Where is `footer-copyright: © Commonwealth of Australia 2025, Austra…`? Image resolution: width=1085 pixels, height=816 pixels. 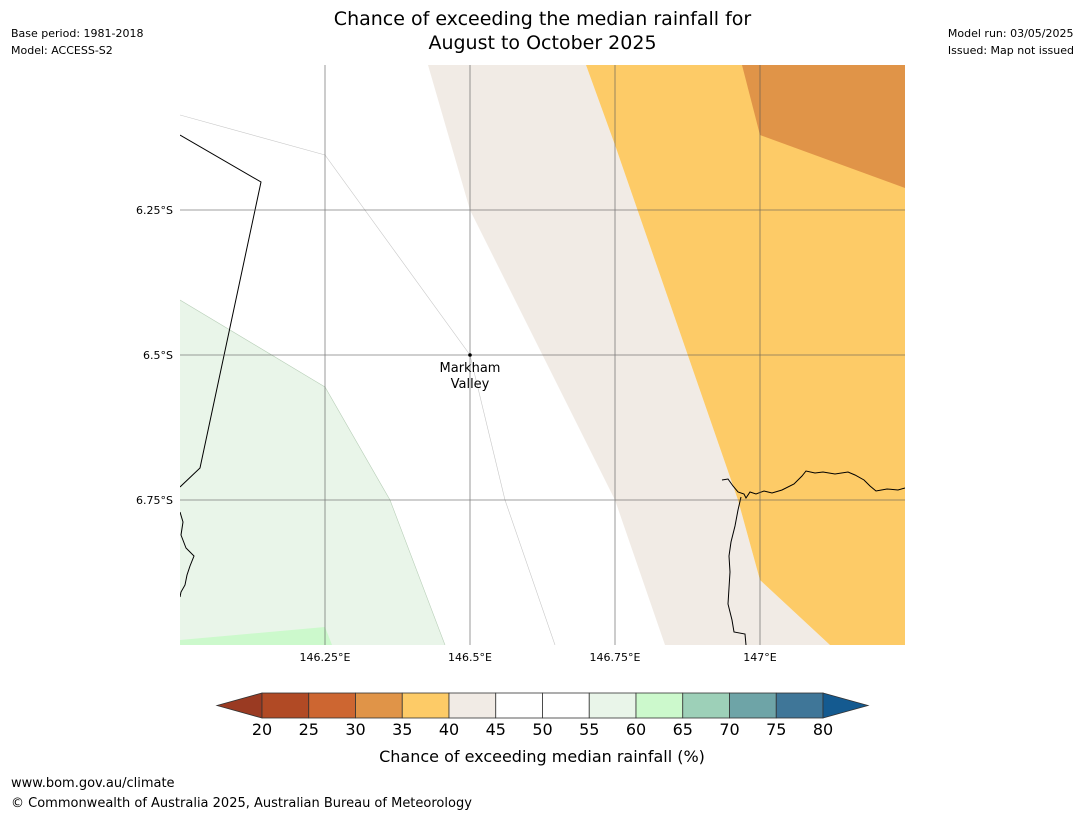 footer-copyright: © Commonwealth of Australia 2025, Austra… is located at coordinates (241, 803).